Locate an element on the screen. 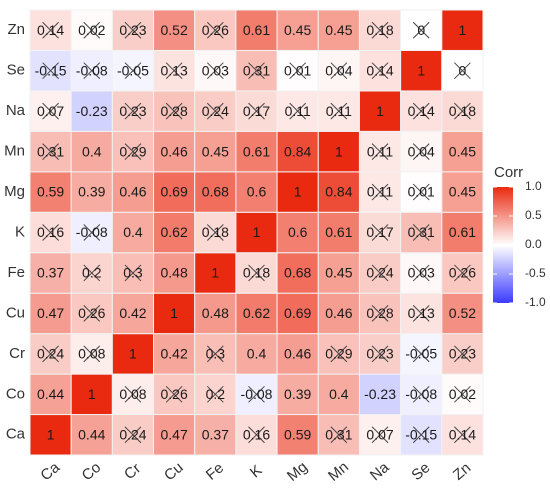 This screenshot has width=550, height=492. cell-label: 0.01 is located at coordinates (297, 70).